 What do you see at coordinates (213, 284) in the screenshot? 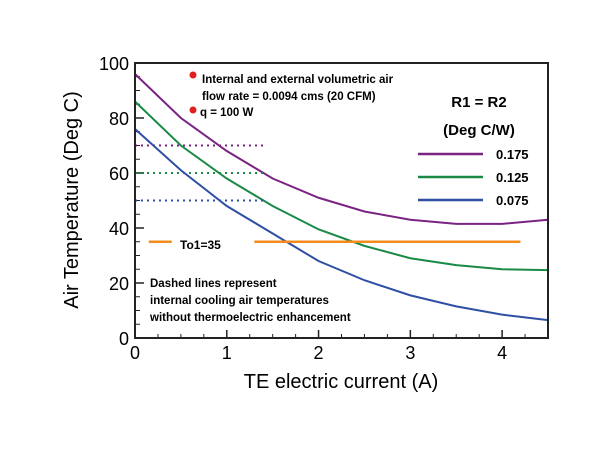
I see `note-line-1: Dashed lines represent` at bounding box center [213, 284].